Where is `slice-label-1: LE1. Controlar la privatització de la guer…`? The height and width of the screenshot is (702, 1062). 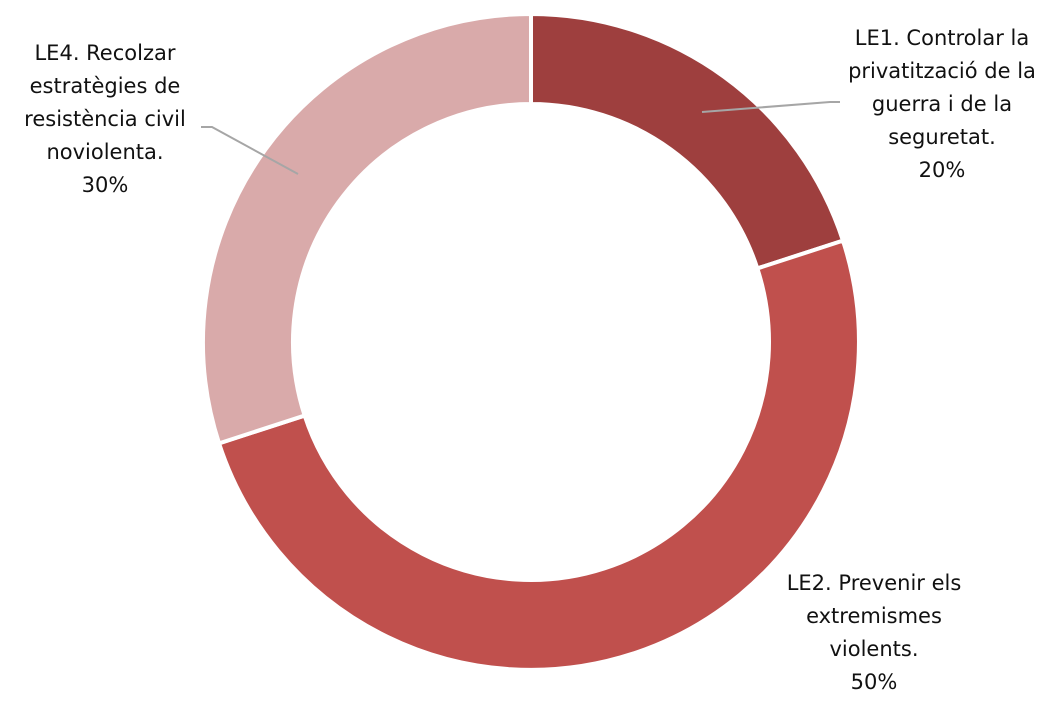
slice-label-1: LE1. Controlar la privatització de la guer… is located at coordinates (942, 104).